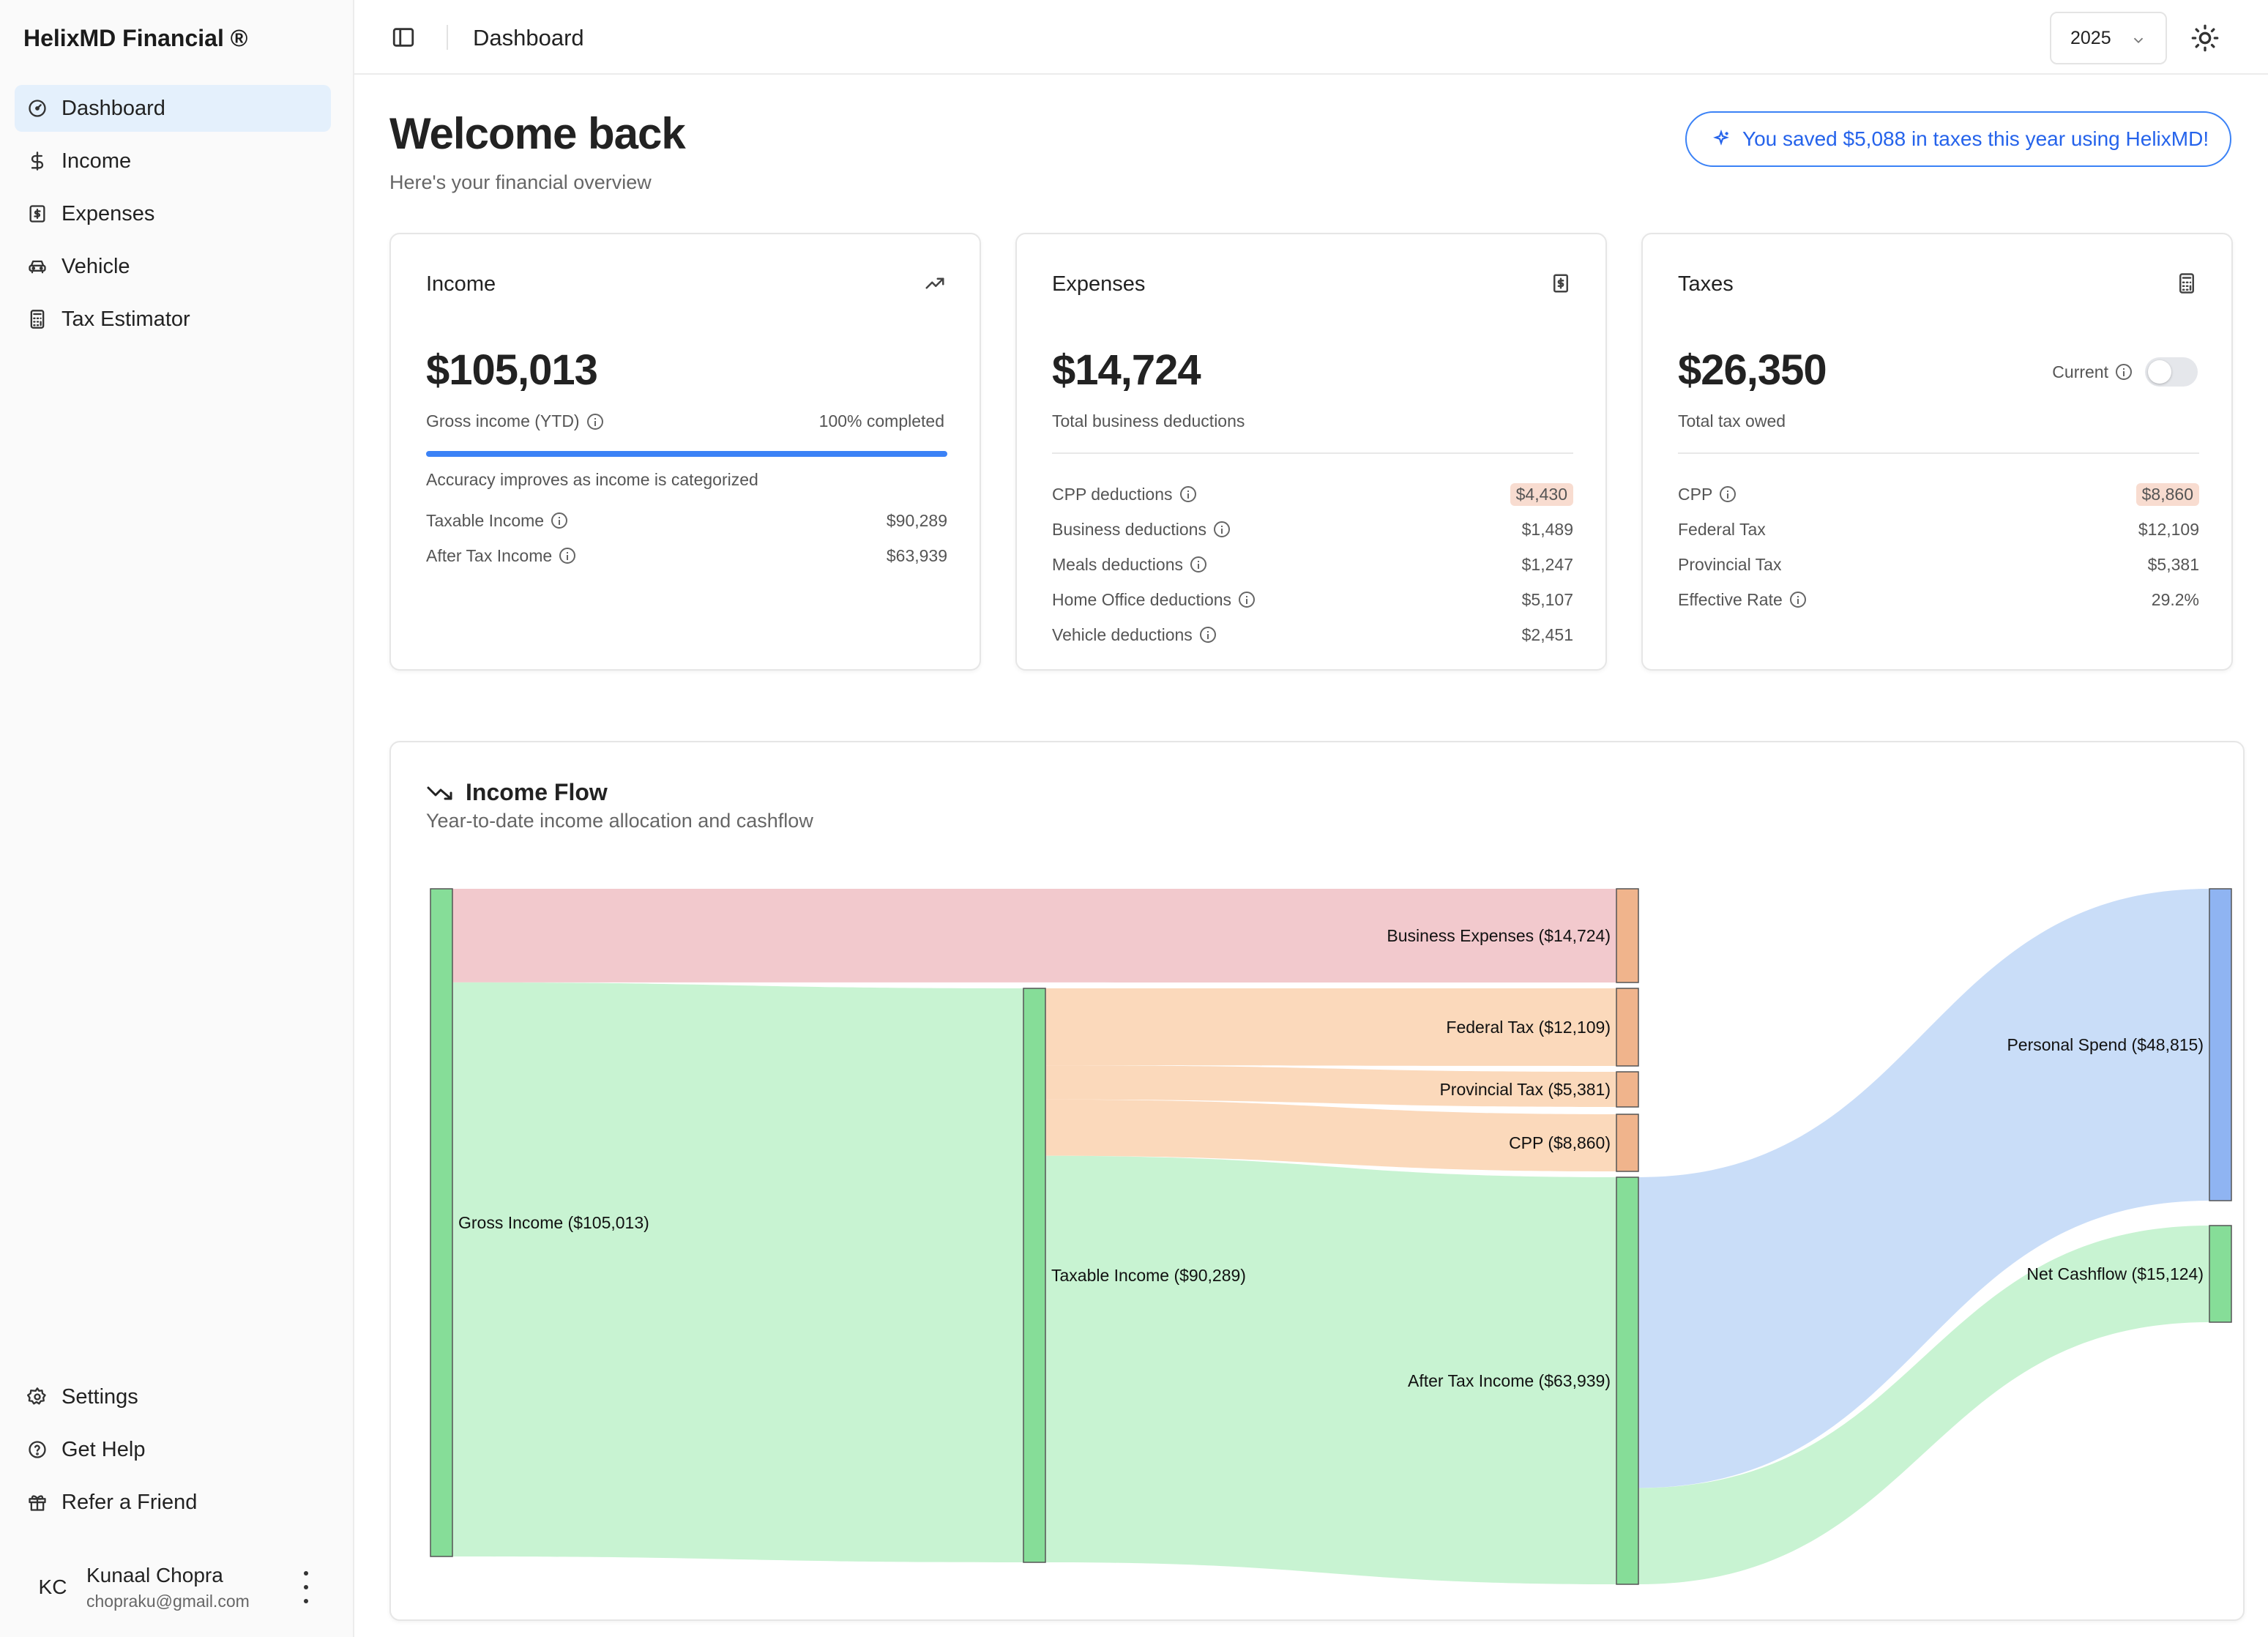 The height and width of the screenshot is (1637, 2268). Describe the element at coordinates (2105, 1044) in the screenshot. I see `flow-label-personal: Personal Spend ($48,815)` at that location.